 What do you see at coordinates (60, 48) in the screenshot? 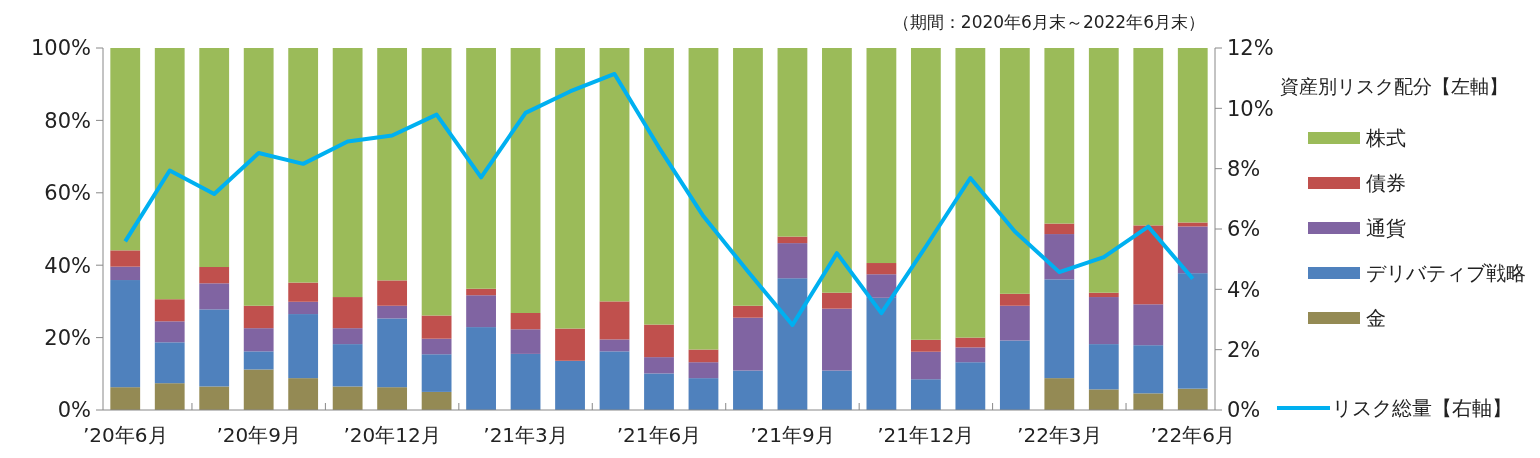
I see `y-tick-label: 100%` at bounding box center [60, 48].